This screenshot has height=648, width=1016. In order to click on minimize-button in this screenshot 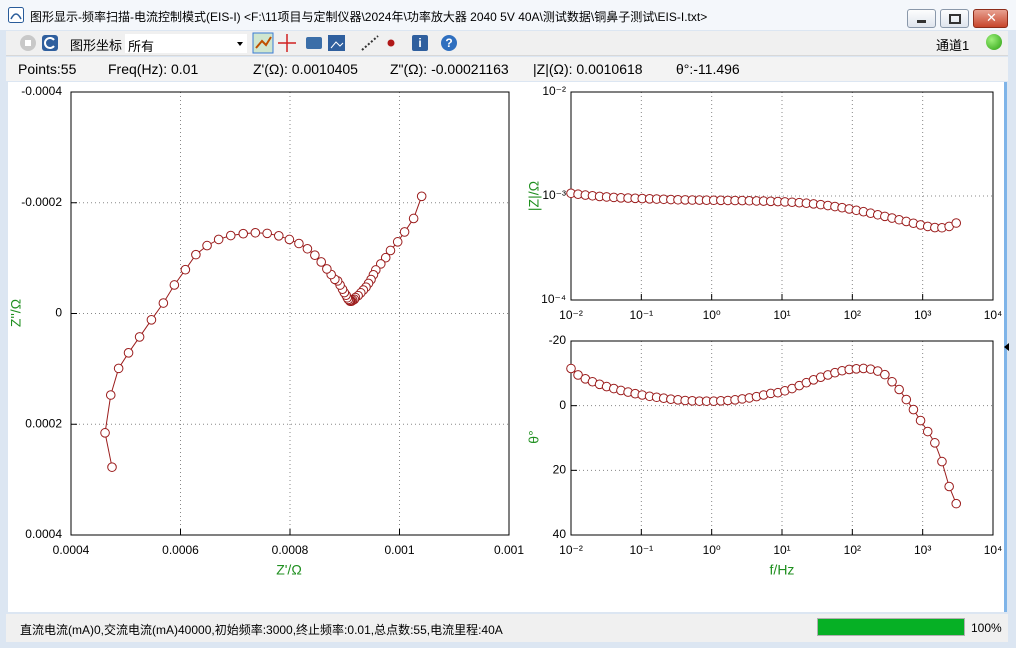, I will do `click(921, 18)`.